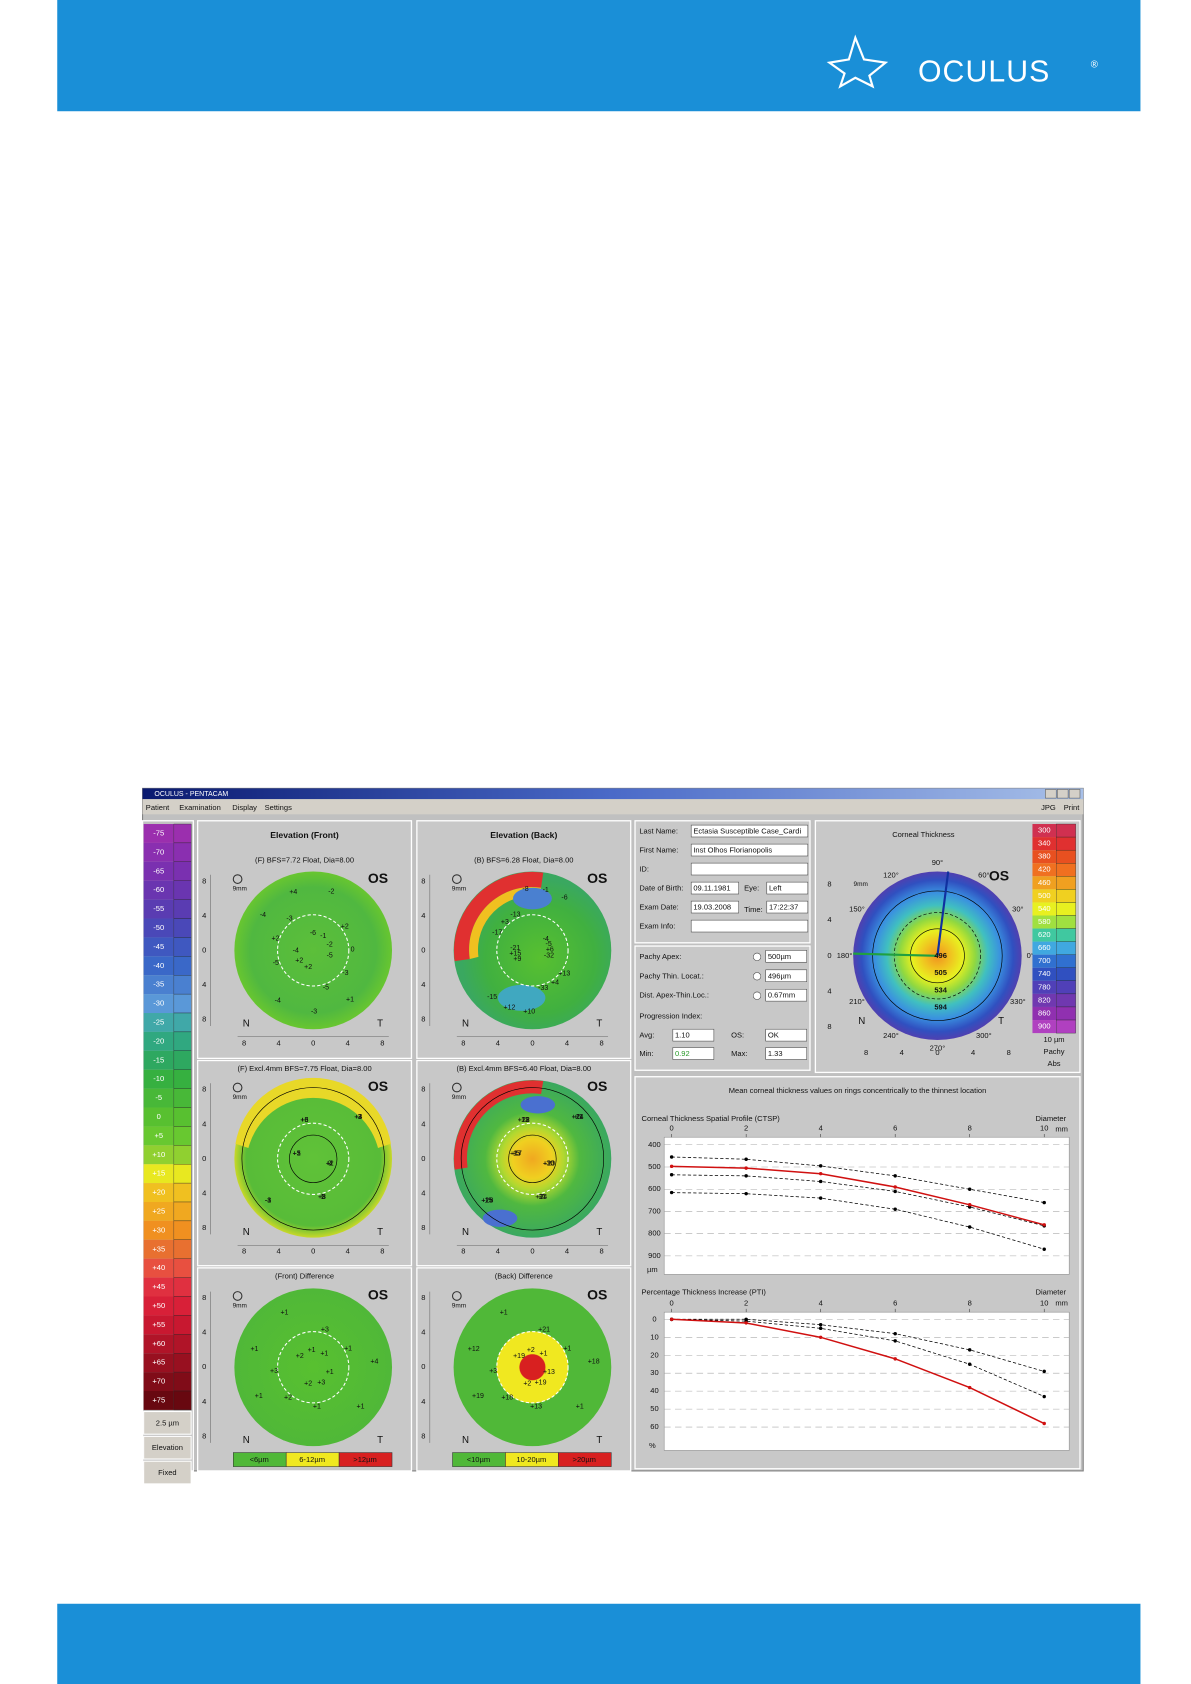  I want to click on map-disc, so click(532, 1158).